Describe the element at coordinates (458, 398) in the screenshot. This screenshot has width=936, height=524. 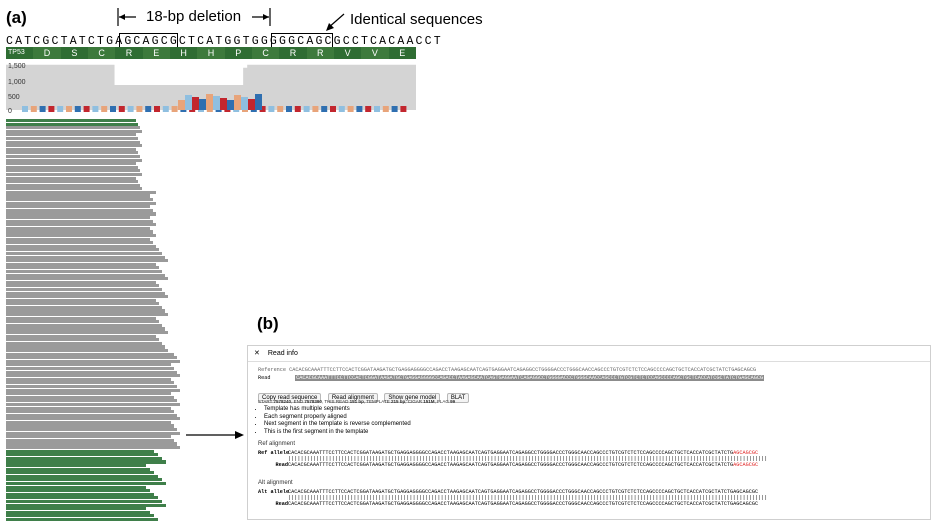
I see `blat-button: BLAT` at that location.